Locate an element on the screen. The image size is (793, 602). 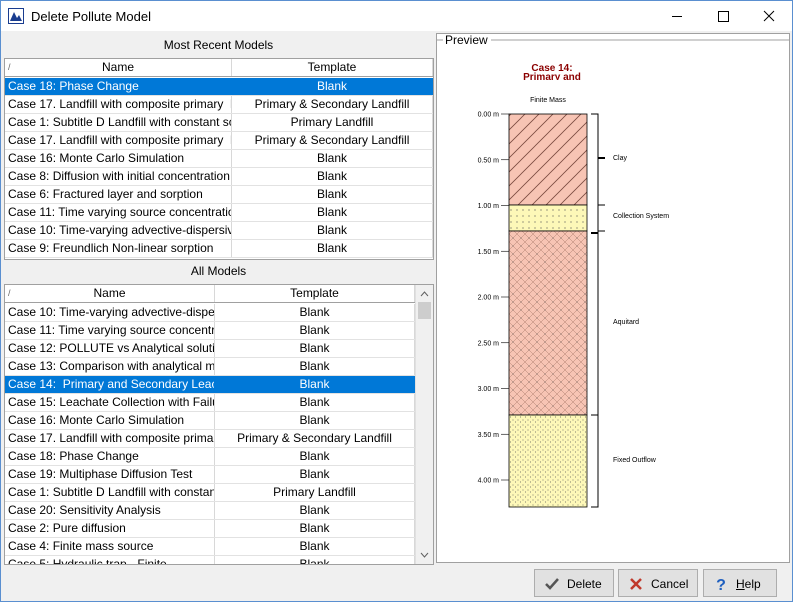
model-name: Case 9: Freundlich Non-linear sorption is located at coordinates (118, 248).